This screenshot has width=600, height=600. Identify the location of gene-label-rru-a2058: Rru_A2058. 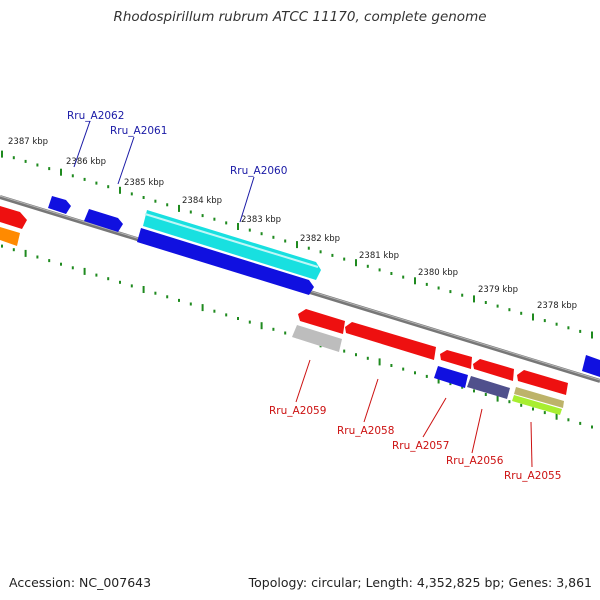
(365, 431).